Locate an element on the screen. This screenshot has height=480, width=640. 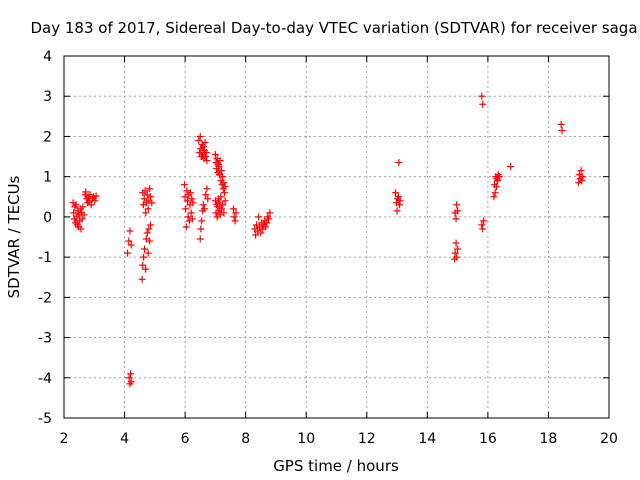
x-tick-label: 8 is located at coordinates (245, 439).